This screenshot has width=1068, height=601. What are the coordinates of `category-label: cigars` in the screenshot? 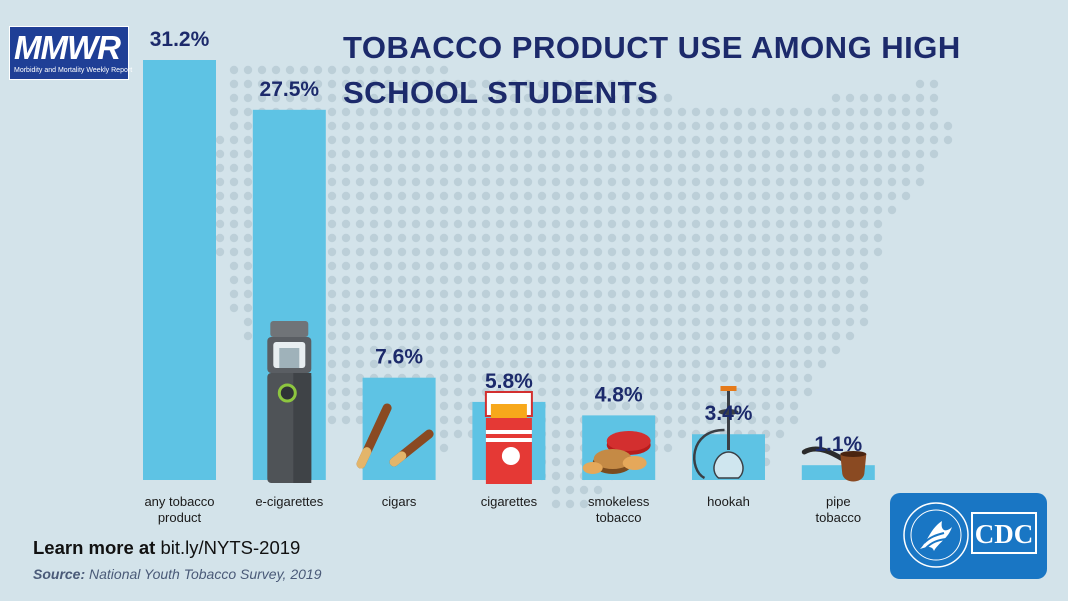 It's located at (399, 501).